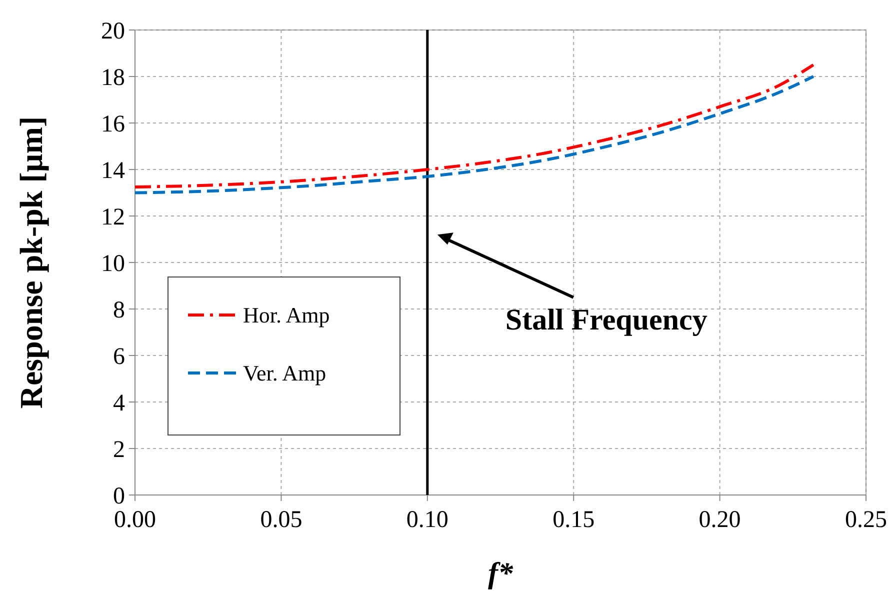 The width and height of the screenshot is (895, 591). I want to click on legend-label: Ver. Amp, so click(284, 373).